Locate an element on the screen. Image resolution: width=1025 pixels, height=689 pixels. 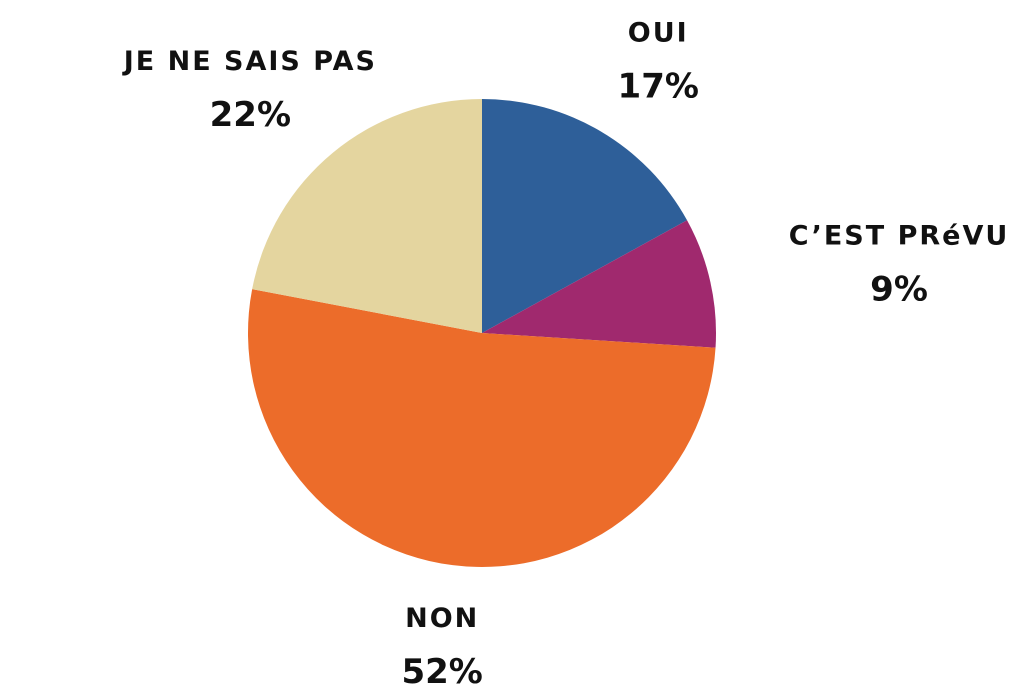
slice-label: C’EST PRéVU is located at coordinates (899, 236).